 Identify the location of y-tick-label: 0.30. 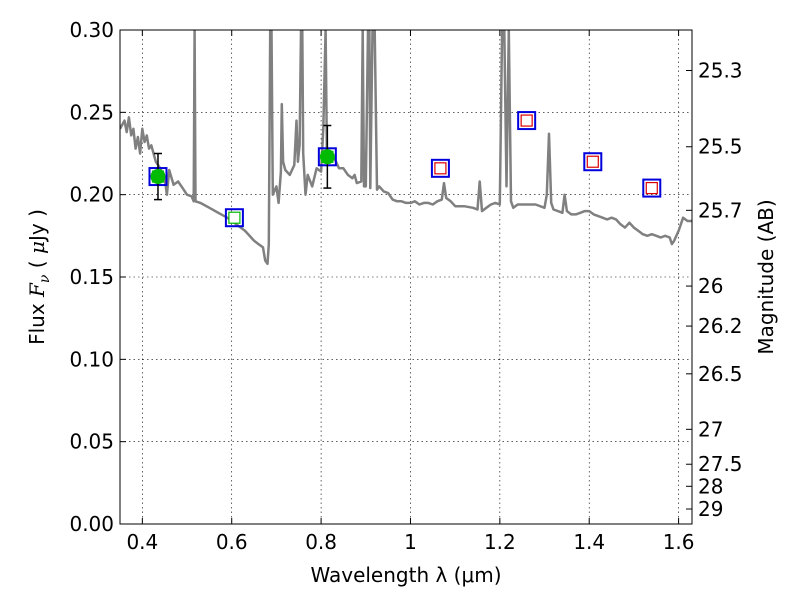
(91, 30).